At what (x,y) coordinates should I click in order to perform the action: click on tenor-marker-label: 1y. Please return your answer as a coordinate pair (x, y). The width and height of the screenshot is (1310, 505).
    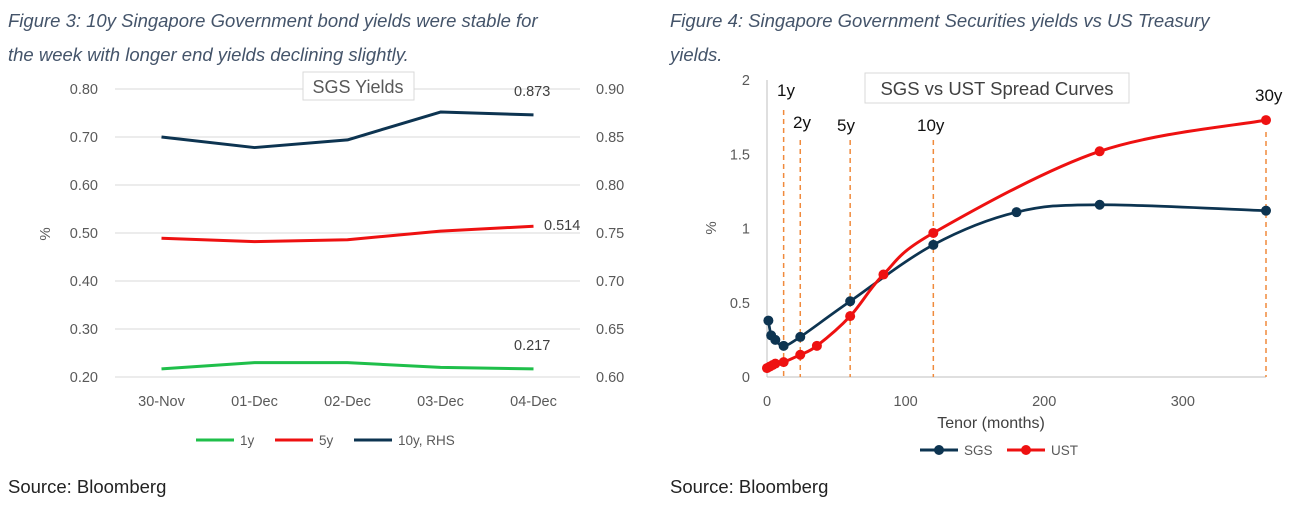
    Looking at the image, I should click on (786, 90).